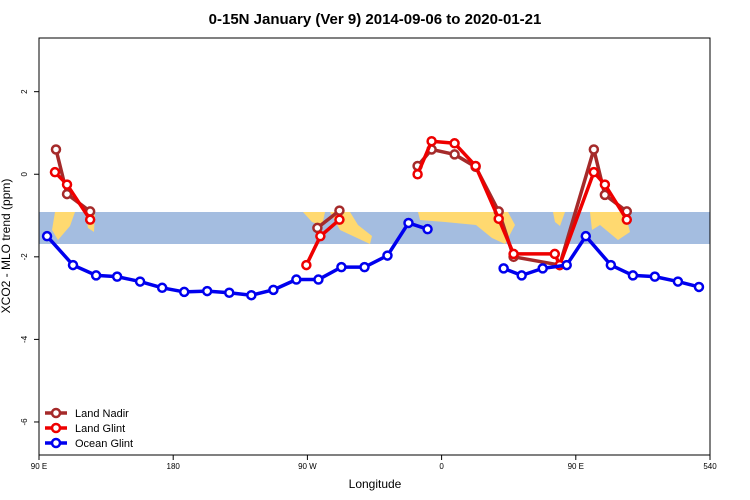 The width and height of the screenshot is (750, 500). Describe the element at coordinates (104, 444) in the screenshot. I see `legend-label: Ocean Glint` at that location.